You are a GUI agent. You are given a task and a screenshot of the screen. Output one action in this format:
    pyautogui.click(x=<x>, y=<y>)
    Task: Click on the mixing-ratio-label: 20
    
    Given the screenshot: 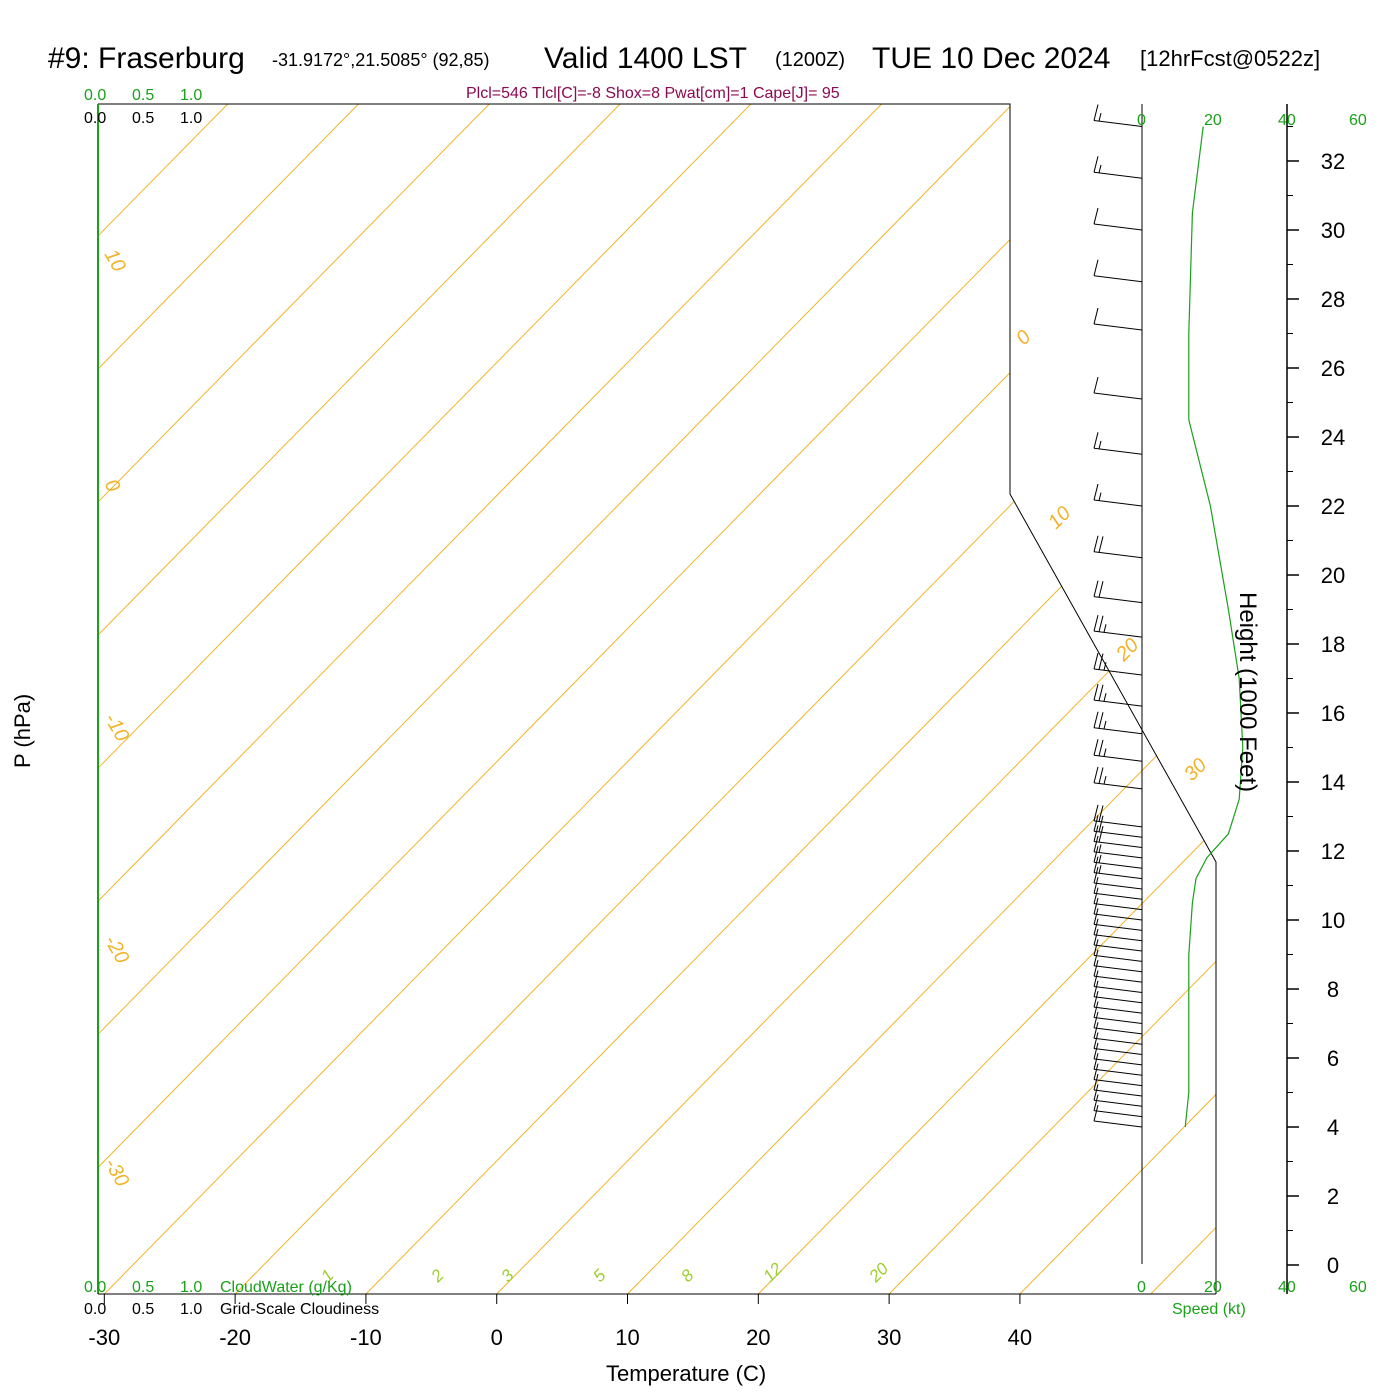 What is the action you would take?
    pyautogui.click(x=879, y=1273)
    